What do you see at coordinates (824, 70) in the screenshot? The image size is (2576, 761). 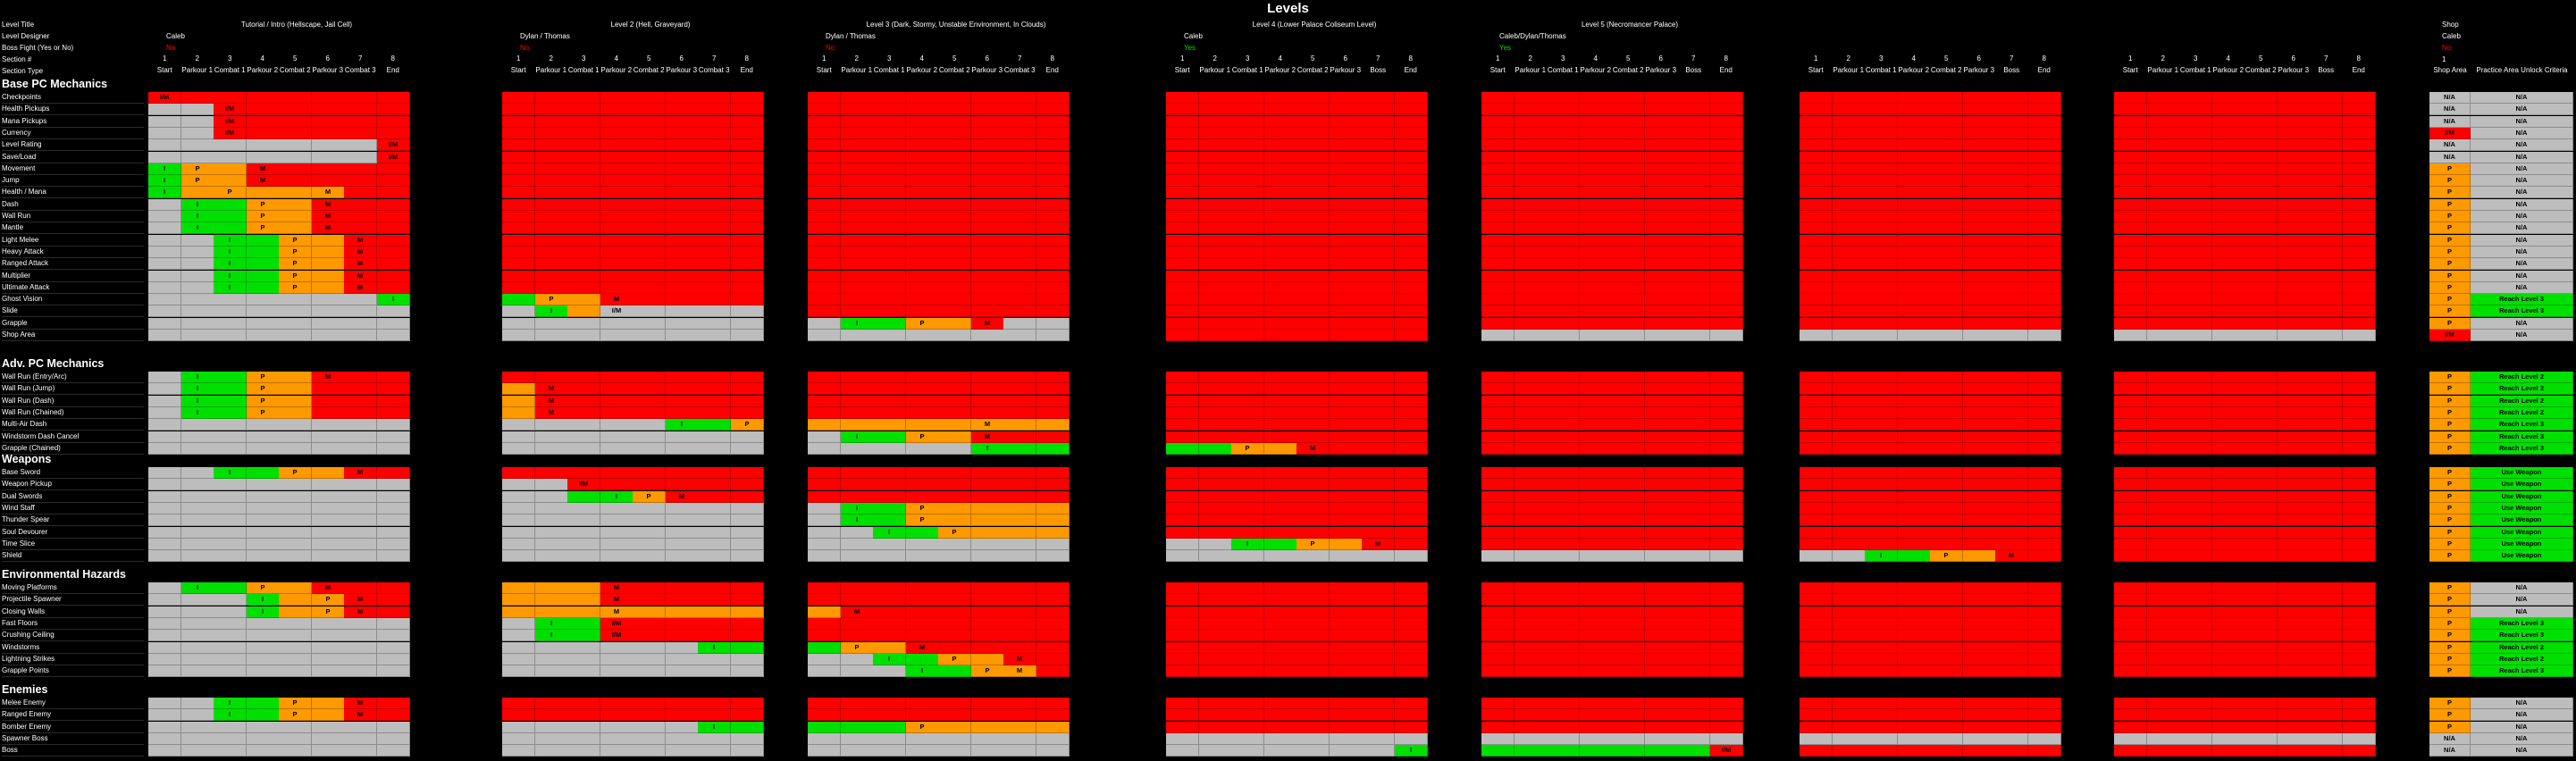 I see `section-type: Start` at bounding box center [824, 70].